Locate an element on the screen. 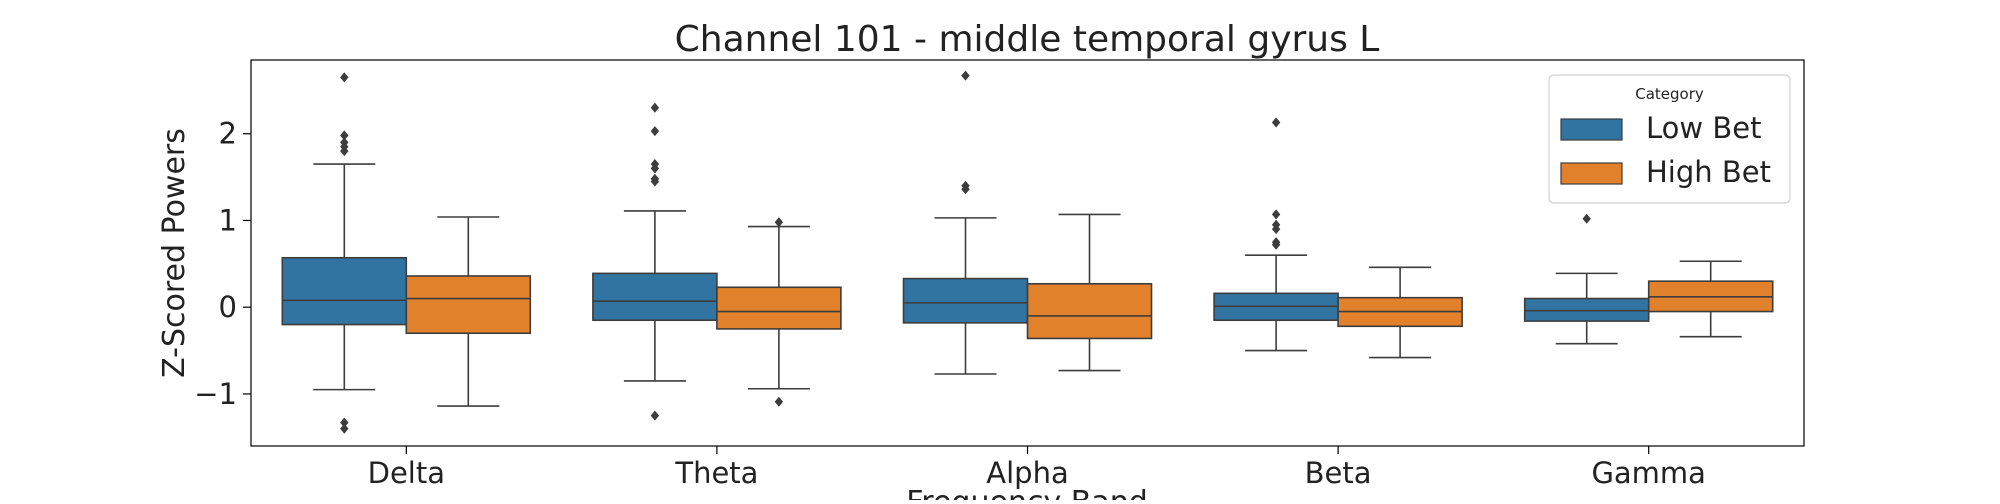 The image size is (2000, 504). box-high-bet-delta is located at coordinates (468, 311).